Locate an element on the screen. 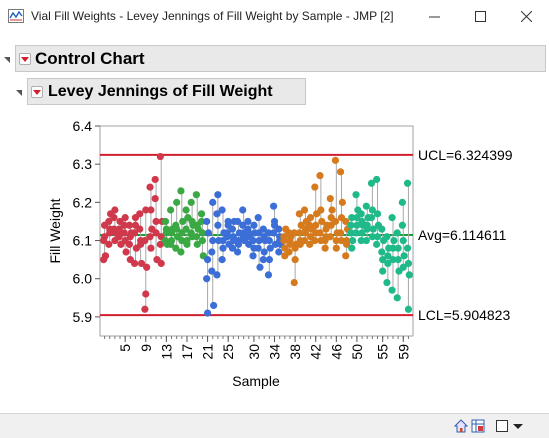 The height and width of the screenshot is (438, 549). close-button is located at coordinates (526, 16).